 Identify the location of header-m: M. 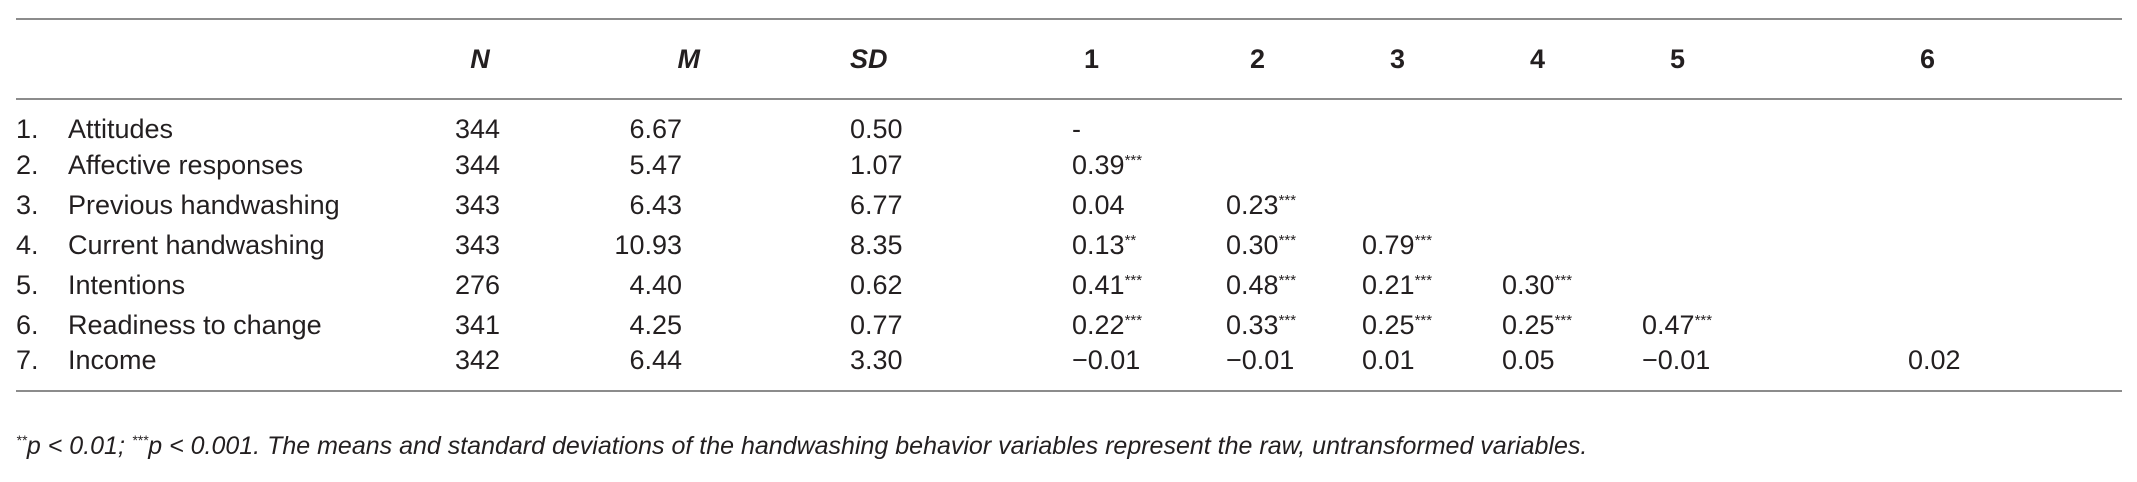
(689, 58).